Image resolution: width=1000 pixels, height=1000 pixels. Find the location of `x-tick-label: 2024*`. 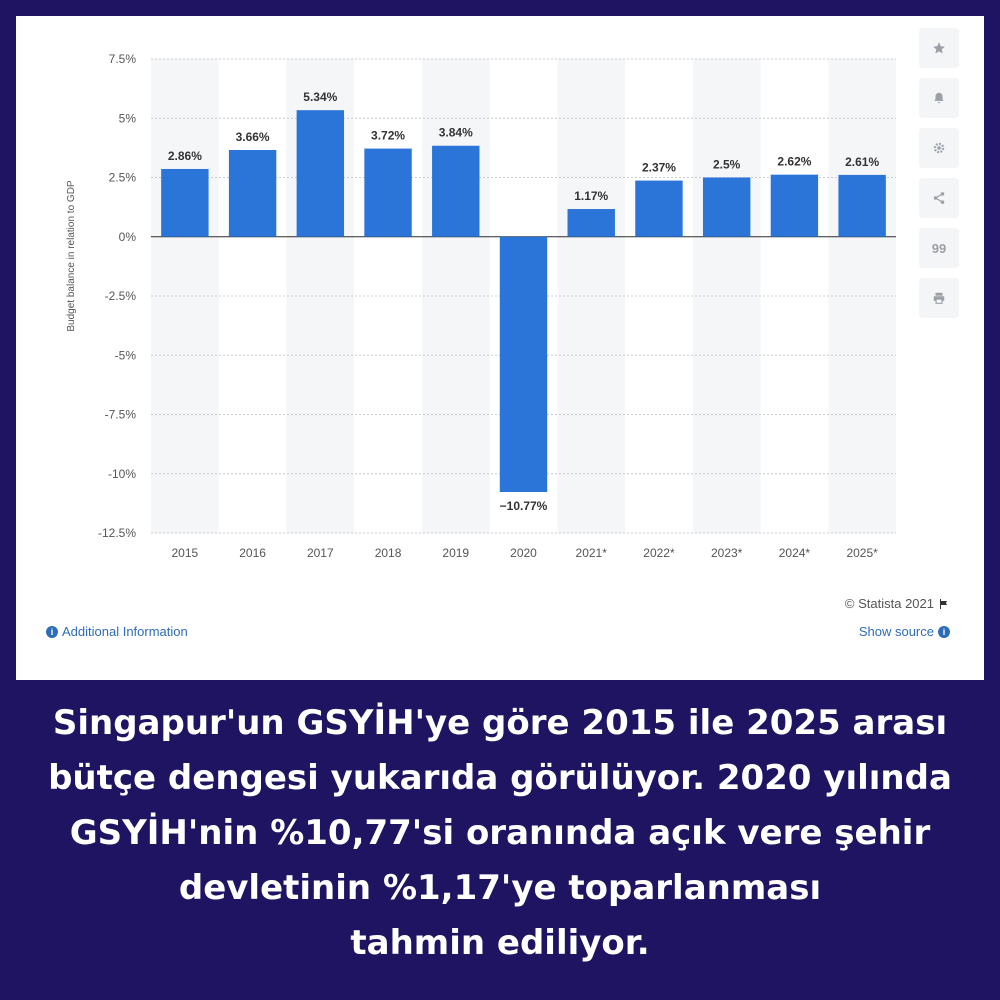

x-tick-label: 2024* is located at coordinates (795, 553).